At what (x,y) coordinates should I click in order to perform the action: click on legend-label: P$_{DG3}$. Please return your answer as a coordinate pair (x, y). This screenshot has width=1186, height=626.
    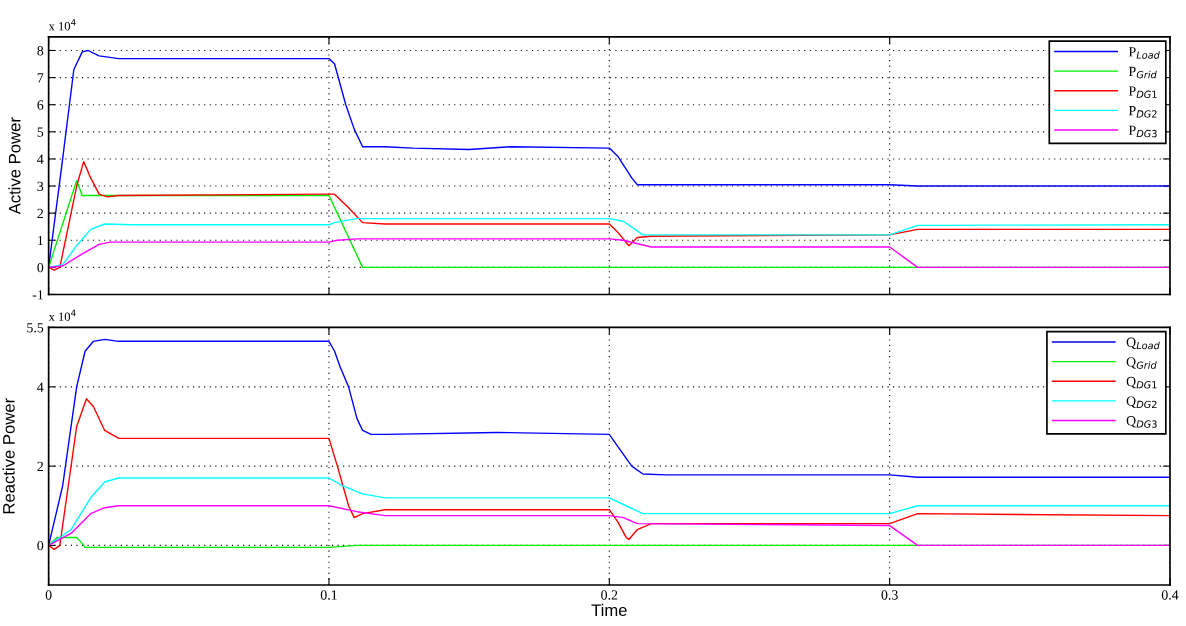
    Looking at the image, I should click on (1142, 131).